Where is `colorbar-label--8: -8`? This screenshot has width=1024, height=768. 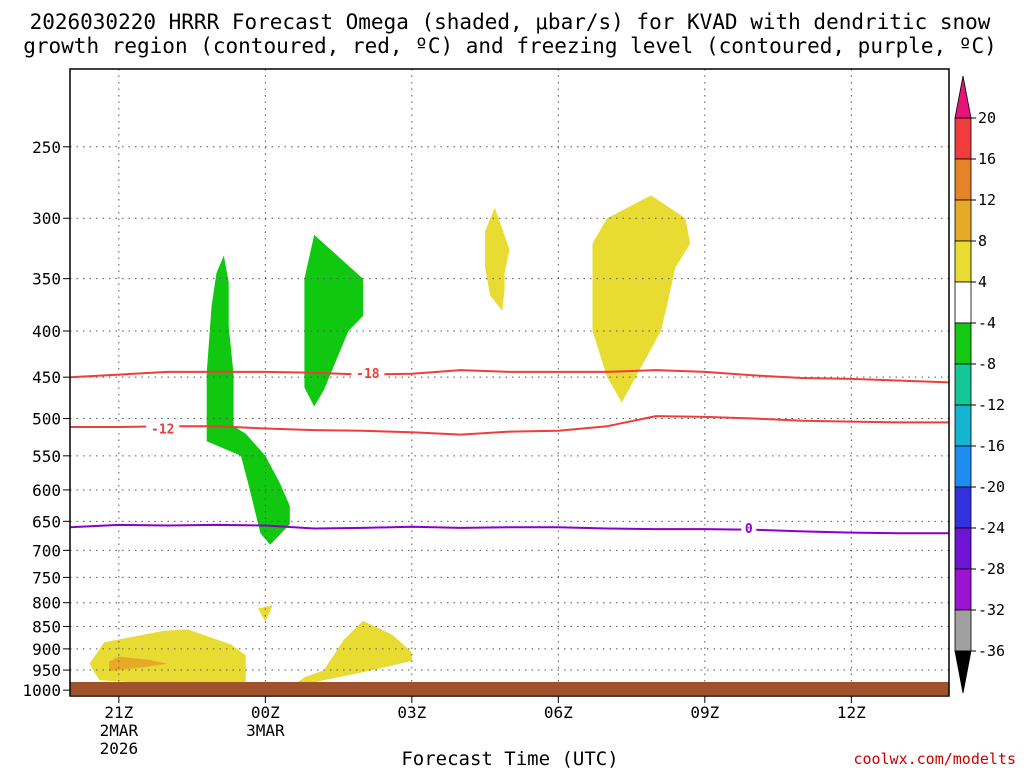
colorbar-label--8: -8 is located at coordinates (987, 364).